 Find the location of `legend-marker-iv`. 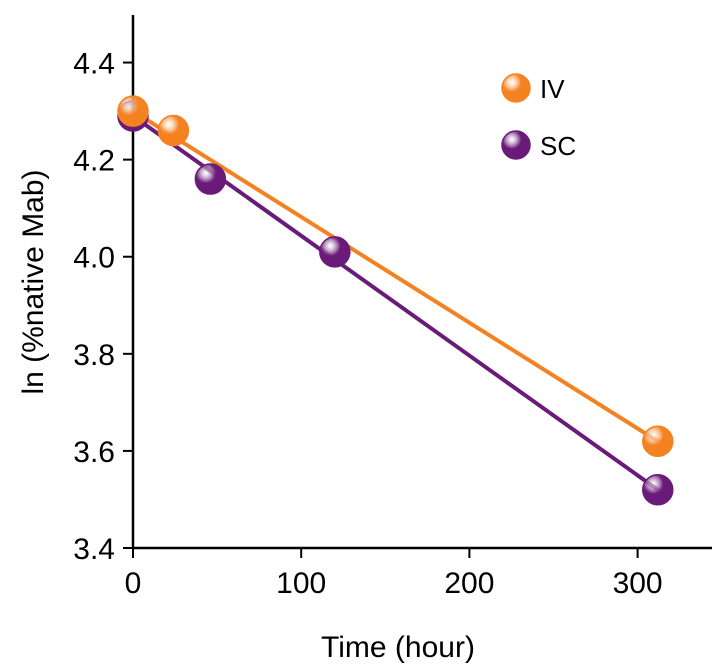

legend-marker-iv is located at coordinates (516, 88).